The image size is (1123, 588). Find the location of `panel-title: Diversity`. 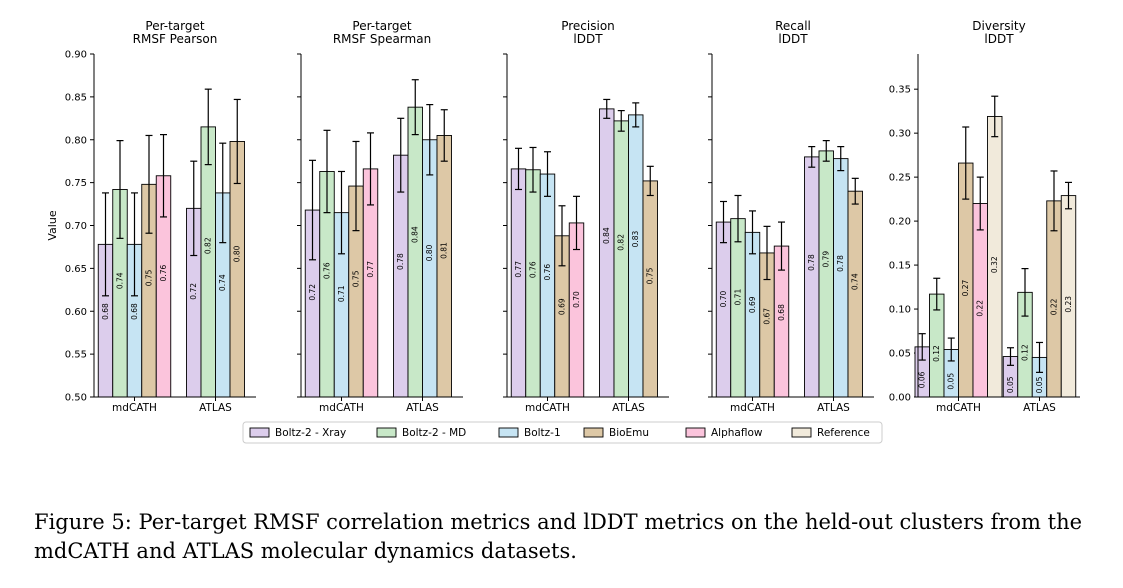

panel-title: Diversity is located at coordinates (998, 26).